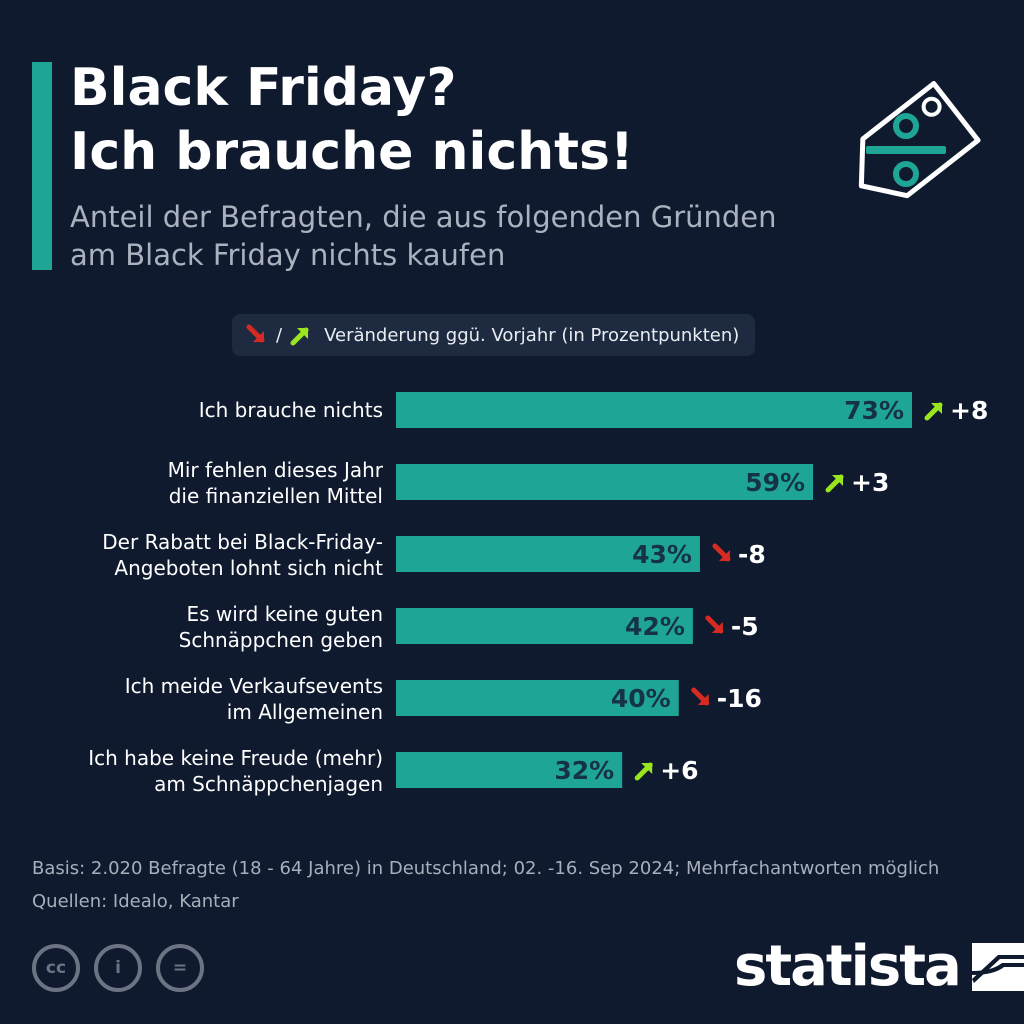 The width and height of the screenshot is (1024, 1024). What do you see at coordinates (969, 410) in the screenshot?
I see `change-label: +8` at bounding box center [969, 410].